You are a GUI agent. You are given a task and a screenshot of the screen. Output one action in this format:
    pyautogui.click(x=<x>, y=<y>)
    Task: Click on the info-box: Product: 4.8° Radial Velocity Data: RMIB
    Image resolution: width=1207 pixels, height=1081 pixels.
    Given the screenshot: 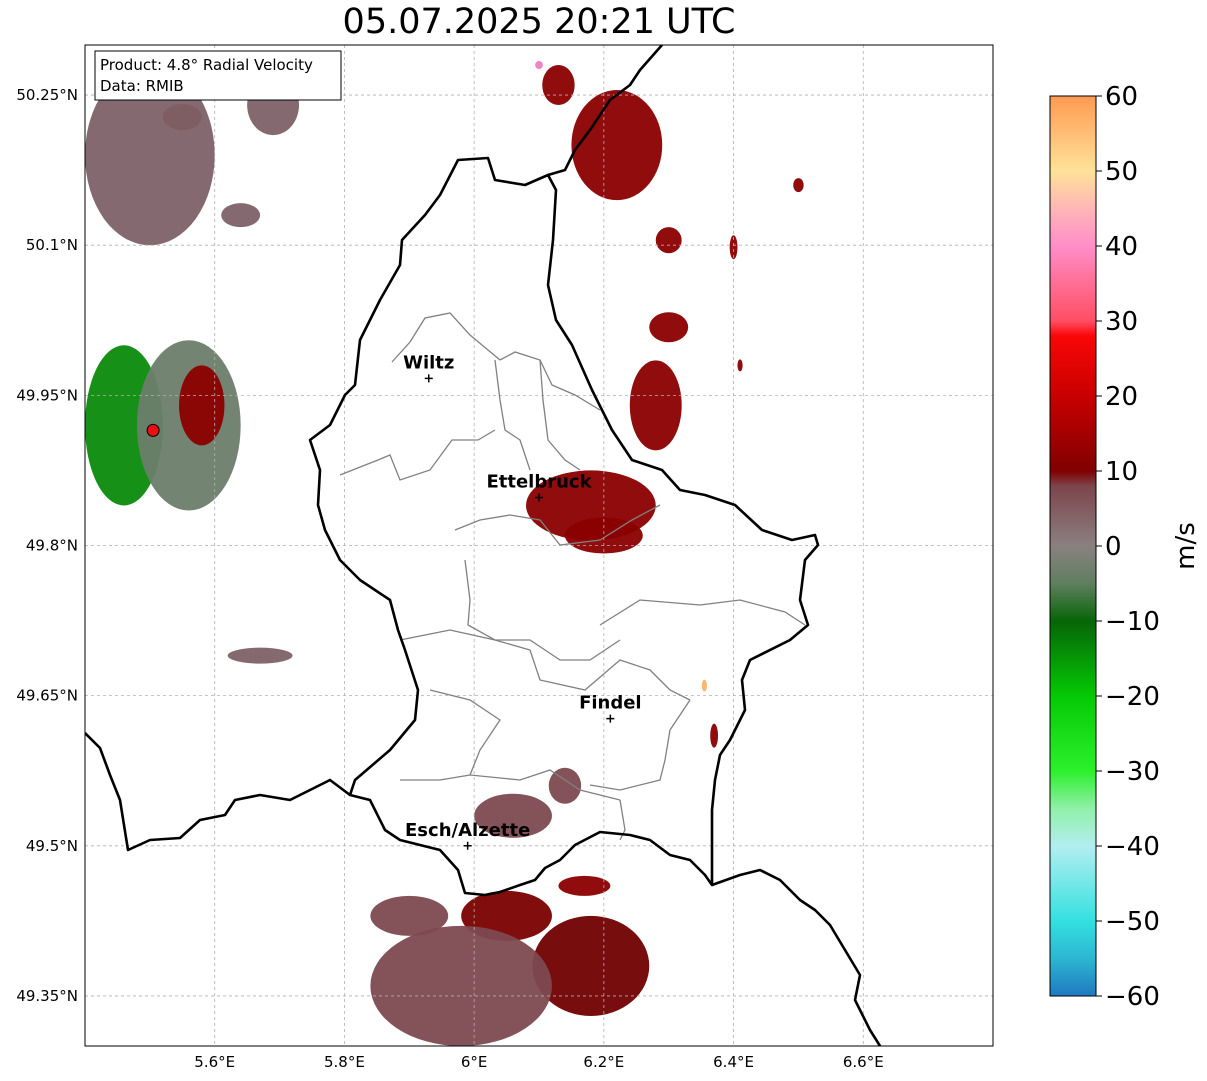 What is the action you would take?
    pyautogui.click(x=218, y=75)
    